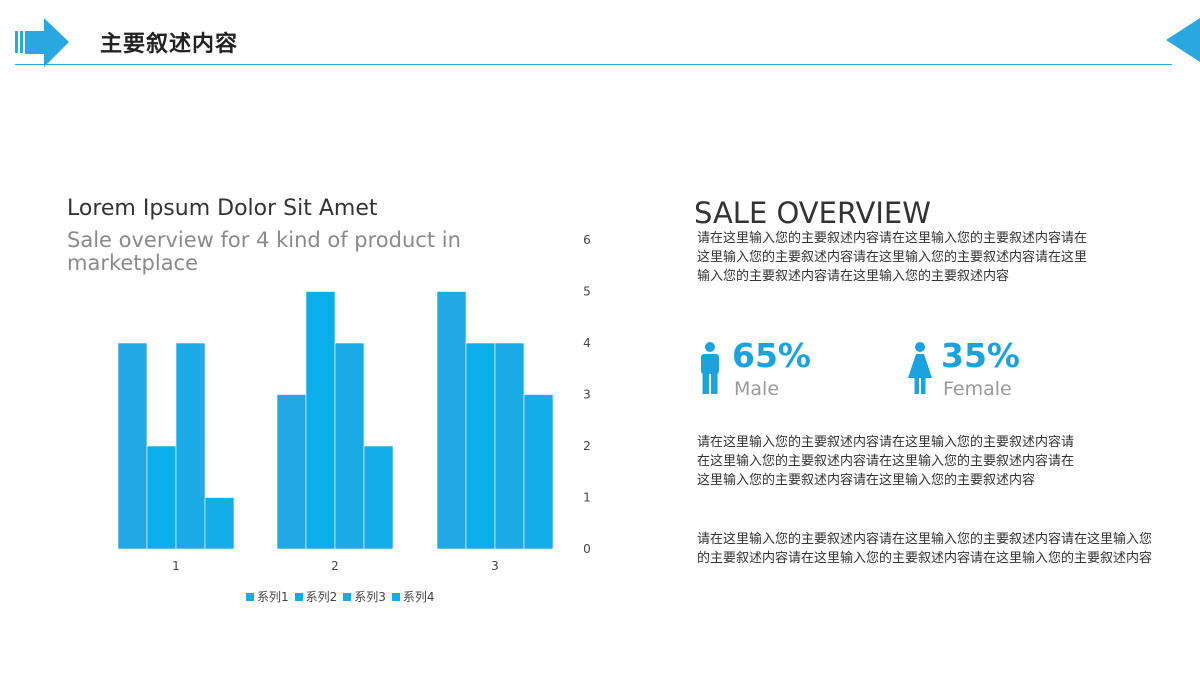 This screenshot has width=1200, height=675. I want to click on female-person-icon, so click(920, 370).